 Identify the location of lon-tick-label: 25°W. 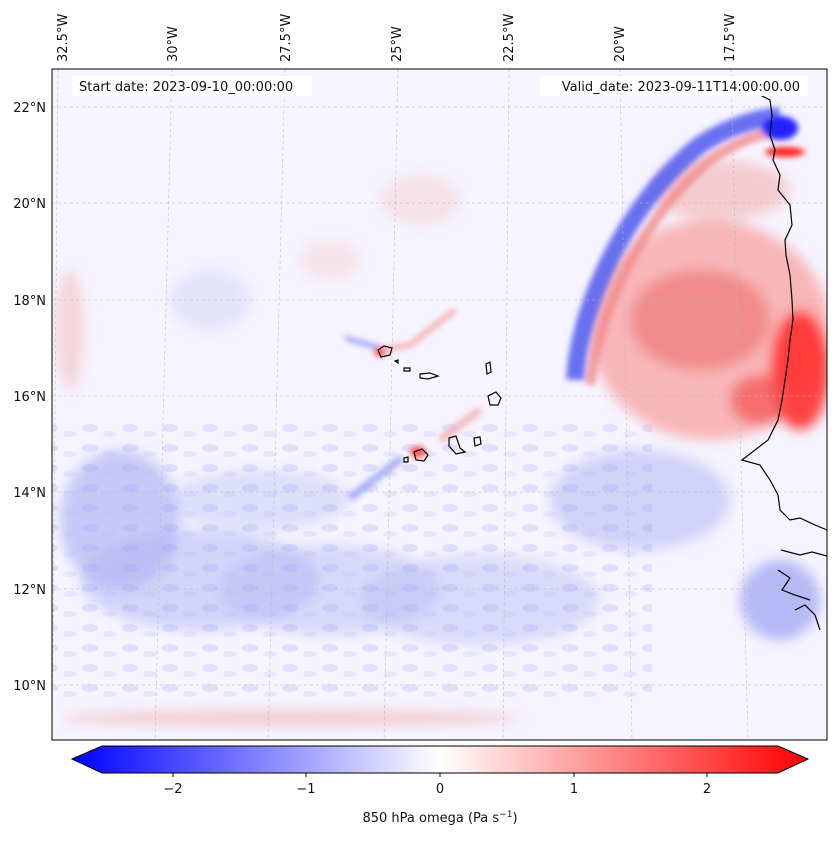
(397, 44).